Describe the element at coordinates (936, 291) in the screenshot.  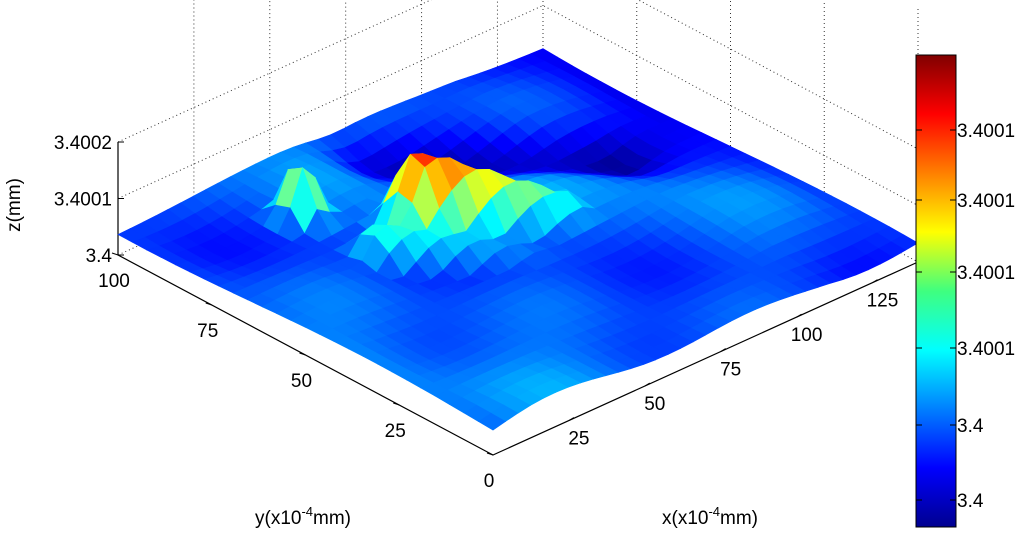
I see `colorbar` at that location.